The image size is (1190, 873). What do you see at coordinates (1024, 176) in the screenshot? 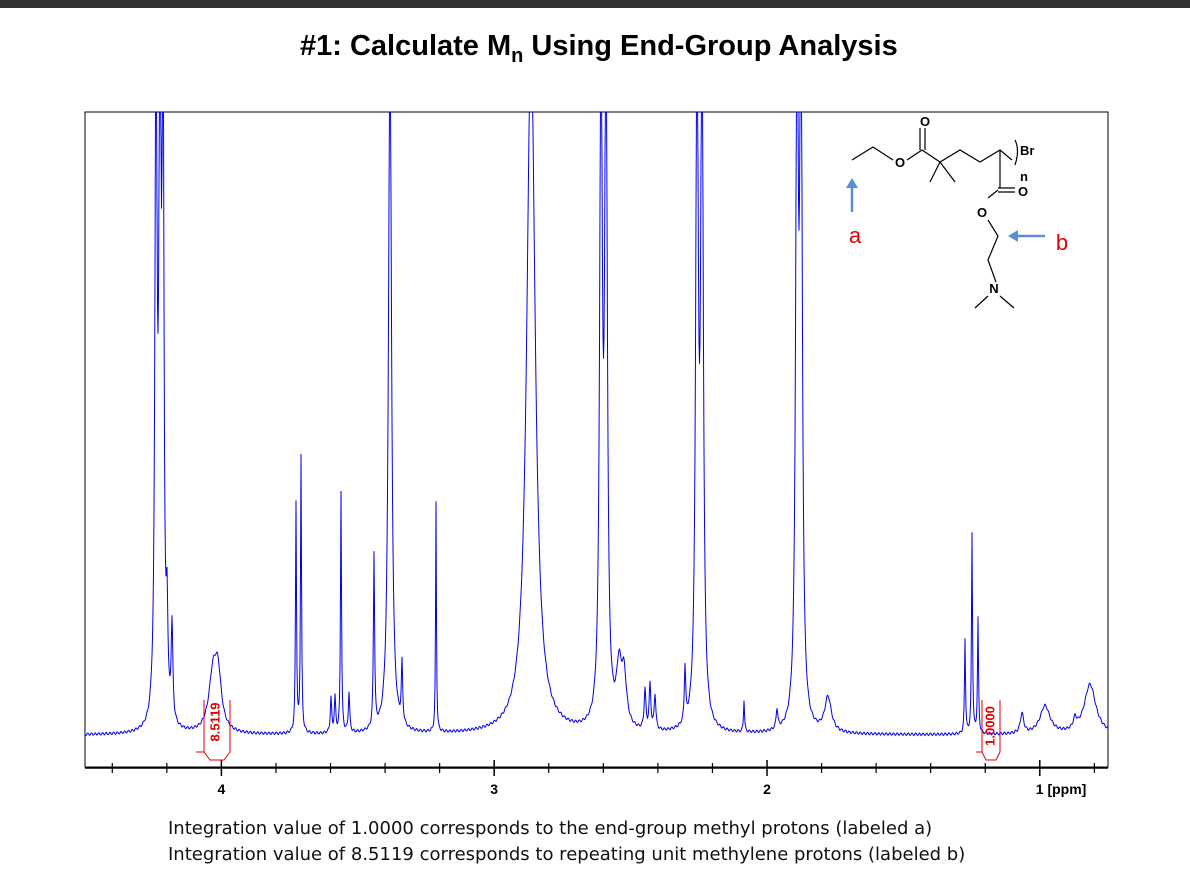
I see `atom-label: n` at bounding box center [1024, 176].